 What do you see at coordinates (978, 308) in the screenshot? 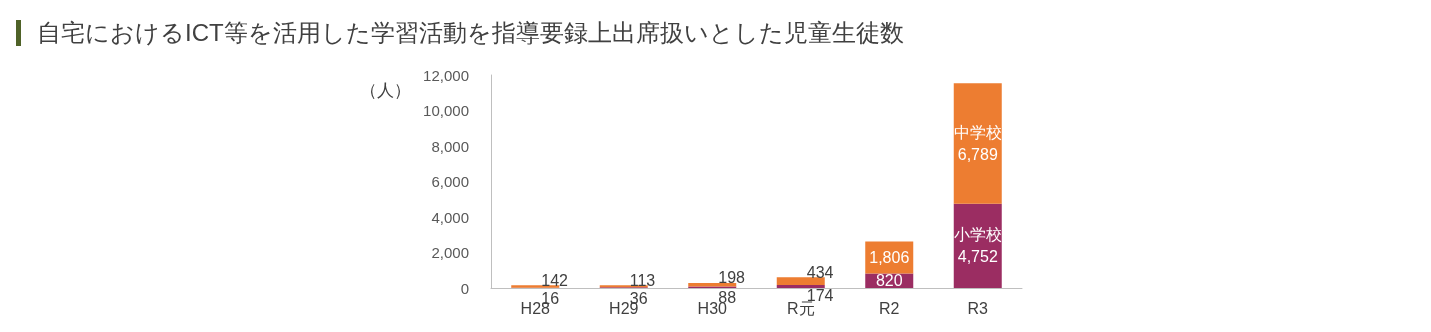
I see `x-tick-label: R3` at bounding box center [978, 308].